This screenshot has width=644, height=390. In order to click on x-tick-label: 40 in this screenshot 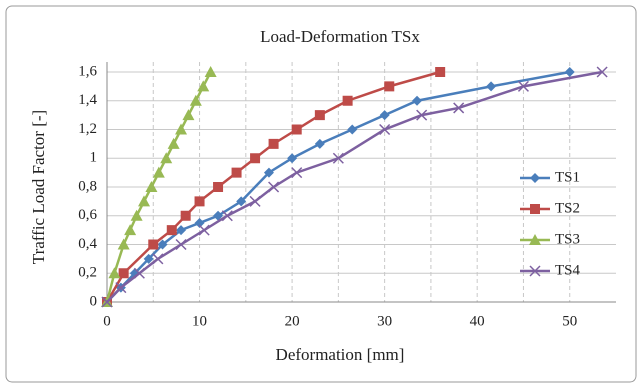, I will do `click(477, 321)`.